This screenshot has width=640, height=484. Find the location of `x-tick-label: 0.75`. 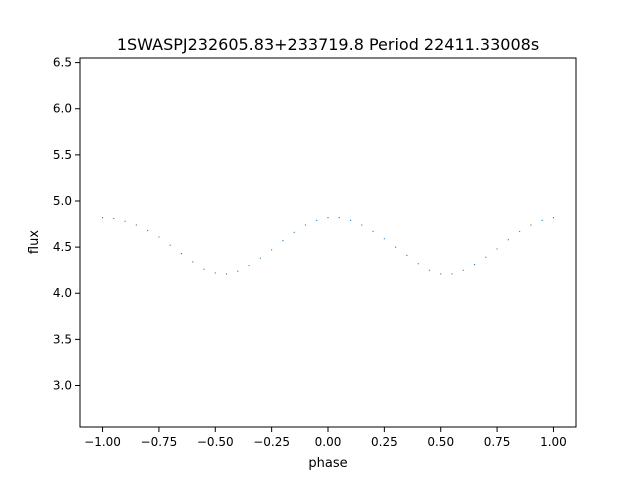

x-tick-label: 0.75 is located at coordinates (497, 442).